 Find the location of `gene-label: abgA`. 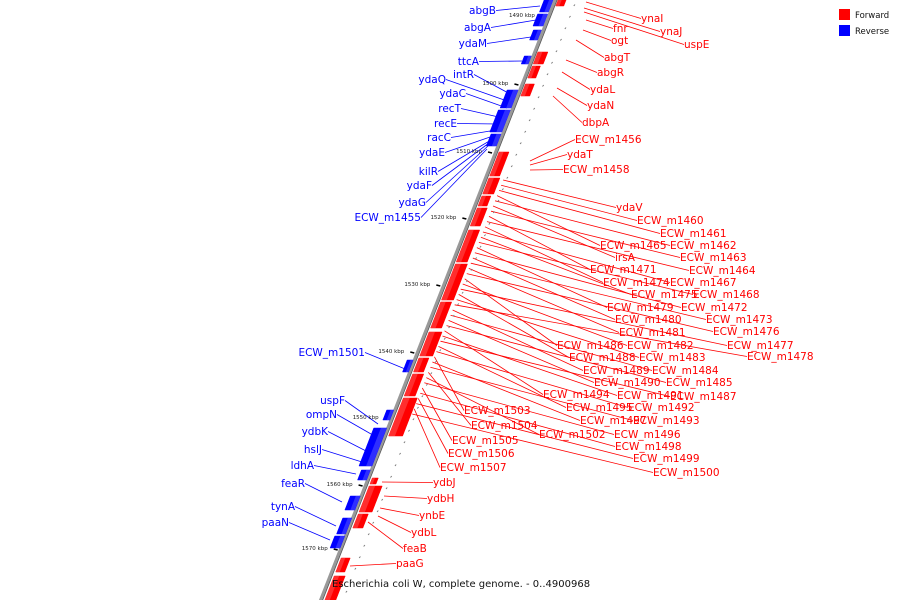

gene-label: abgA is located at coordinates (478, 28).